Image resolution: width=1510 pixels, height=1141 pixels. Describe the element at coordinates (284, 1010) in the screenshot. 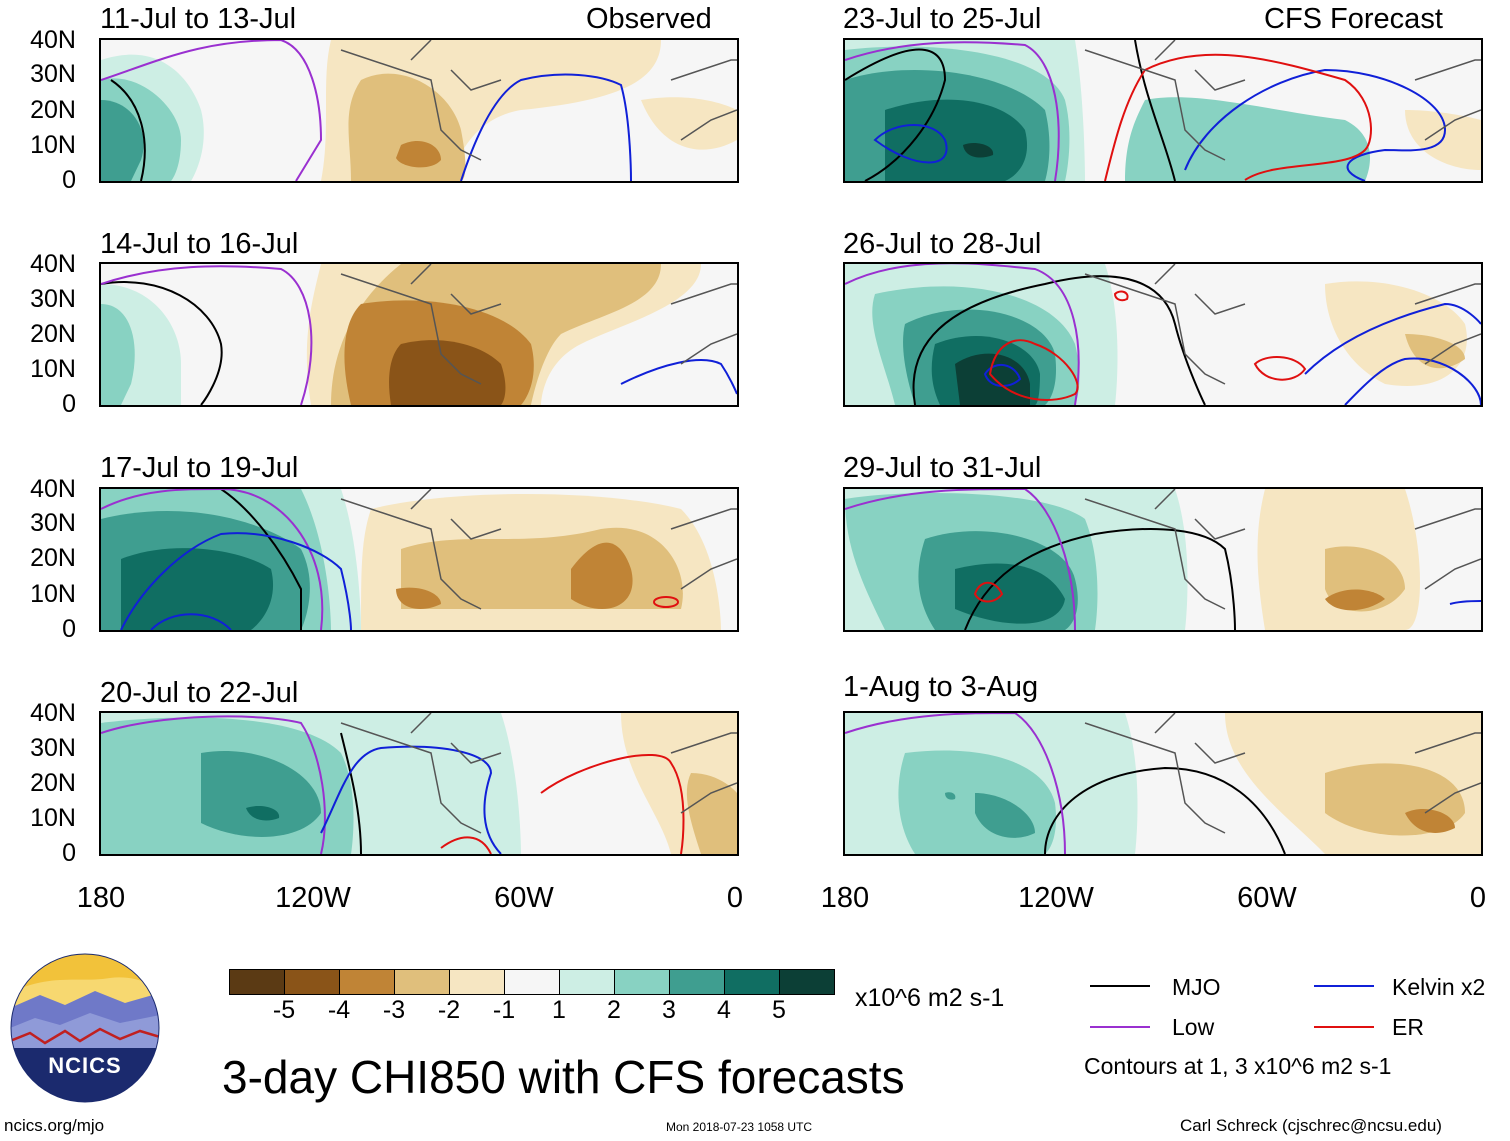

I see `colorbar-tick: -5` at that location.